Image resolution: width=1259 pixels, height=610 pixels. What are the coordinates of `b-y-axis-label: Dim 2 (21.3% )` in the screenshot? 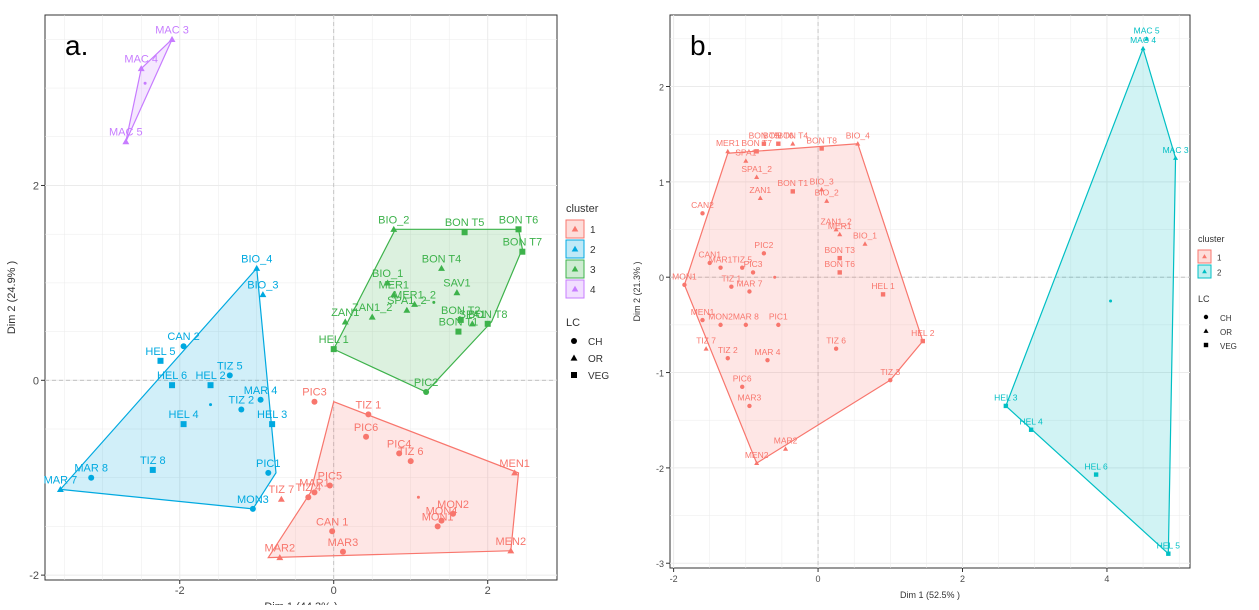 It's located at (637, 291).